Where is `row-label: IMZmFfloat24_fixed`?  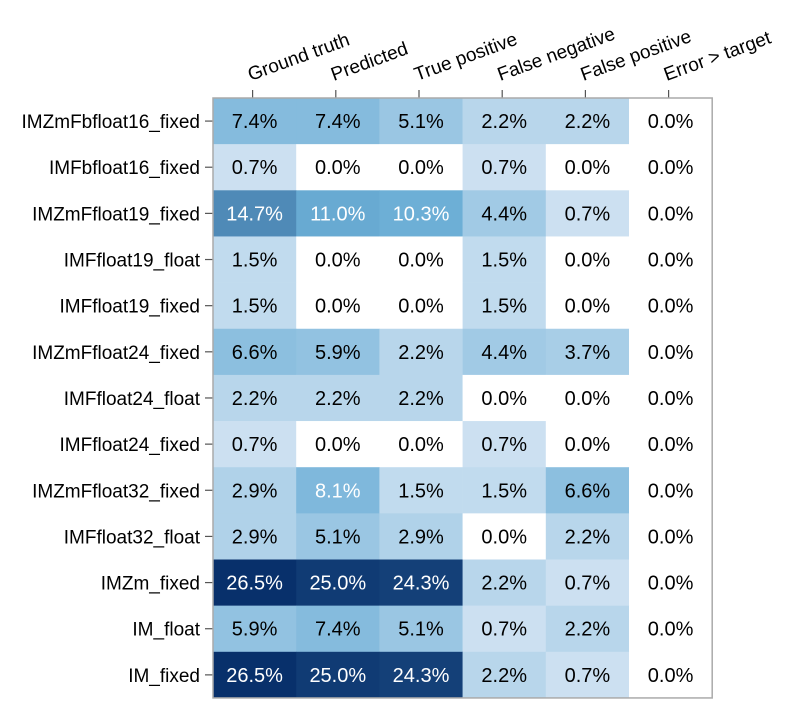 row-label: IMZmFfloat24_fixed is located at coordinates (116, 353).